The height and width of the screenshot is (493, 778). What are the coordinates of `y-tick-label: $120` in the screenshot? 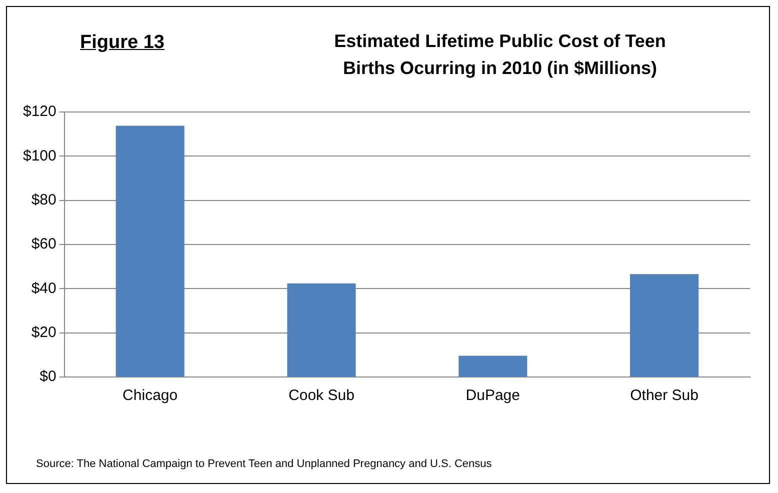 It's located at (39, 111).